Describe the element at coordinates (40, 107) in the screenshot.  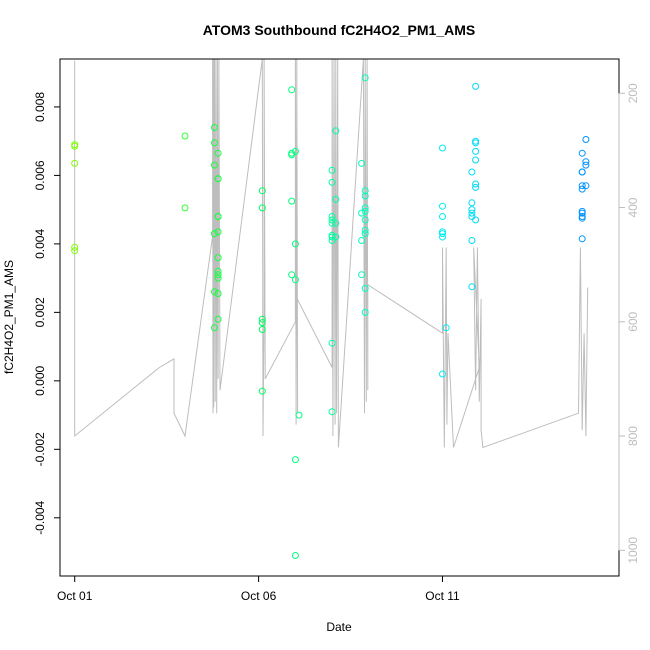
I see `y-tick-label: 0.008` at that location.